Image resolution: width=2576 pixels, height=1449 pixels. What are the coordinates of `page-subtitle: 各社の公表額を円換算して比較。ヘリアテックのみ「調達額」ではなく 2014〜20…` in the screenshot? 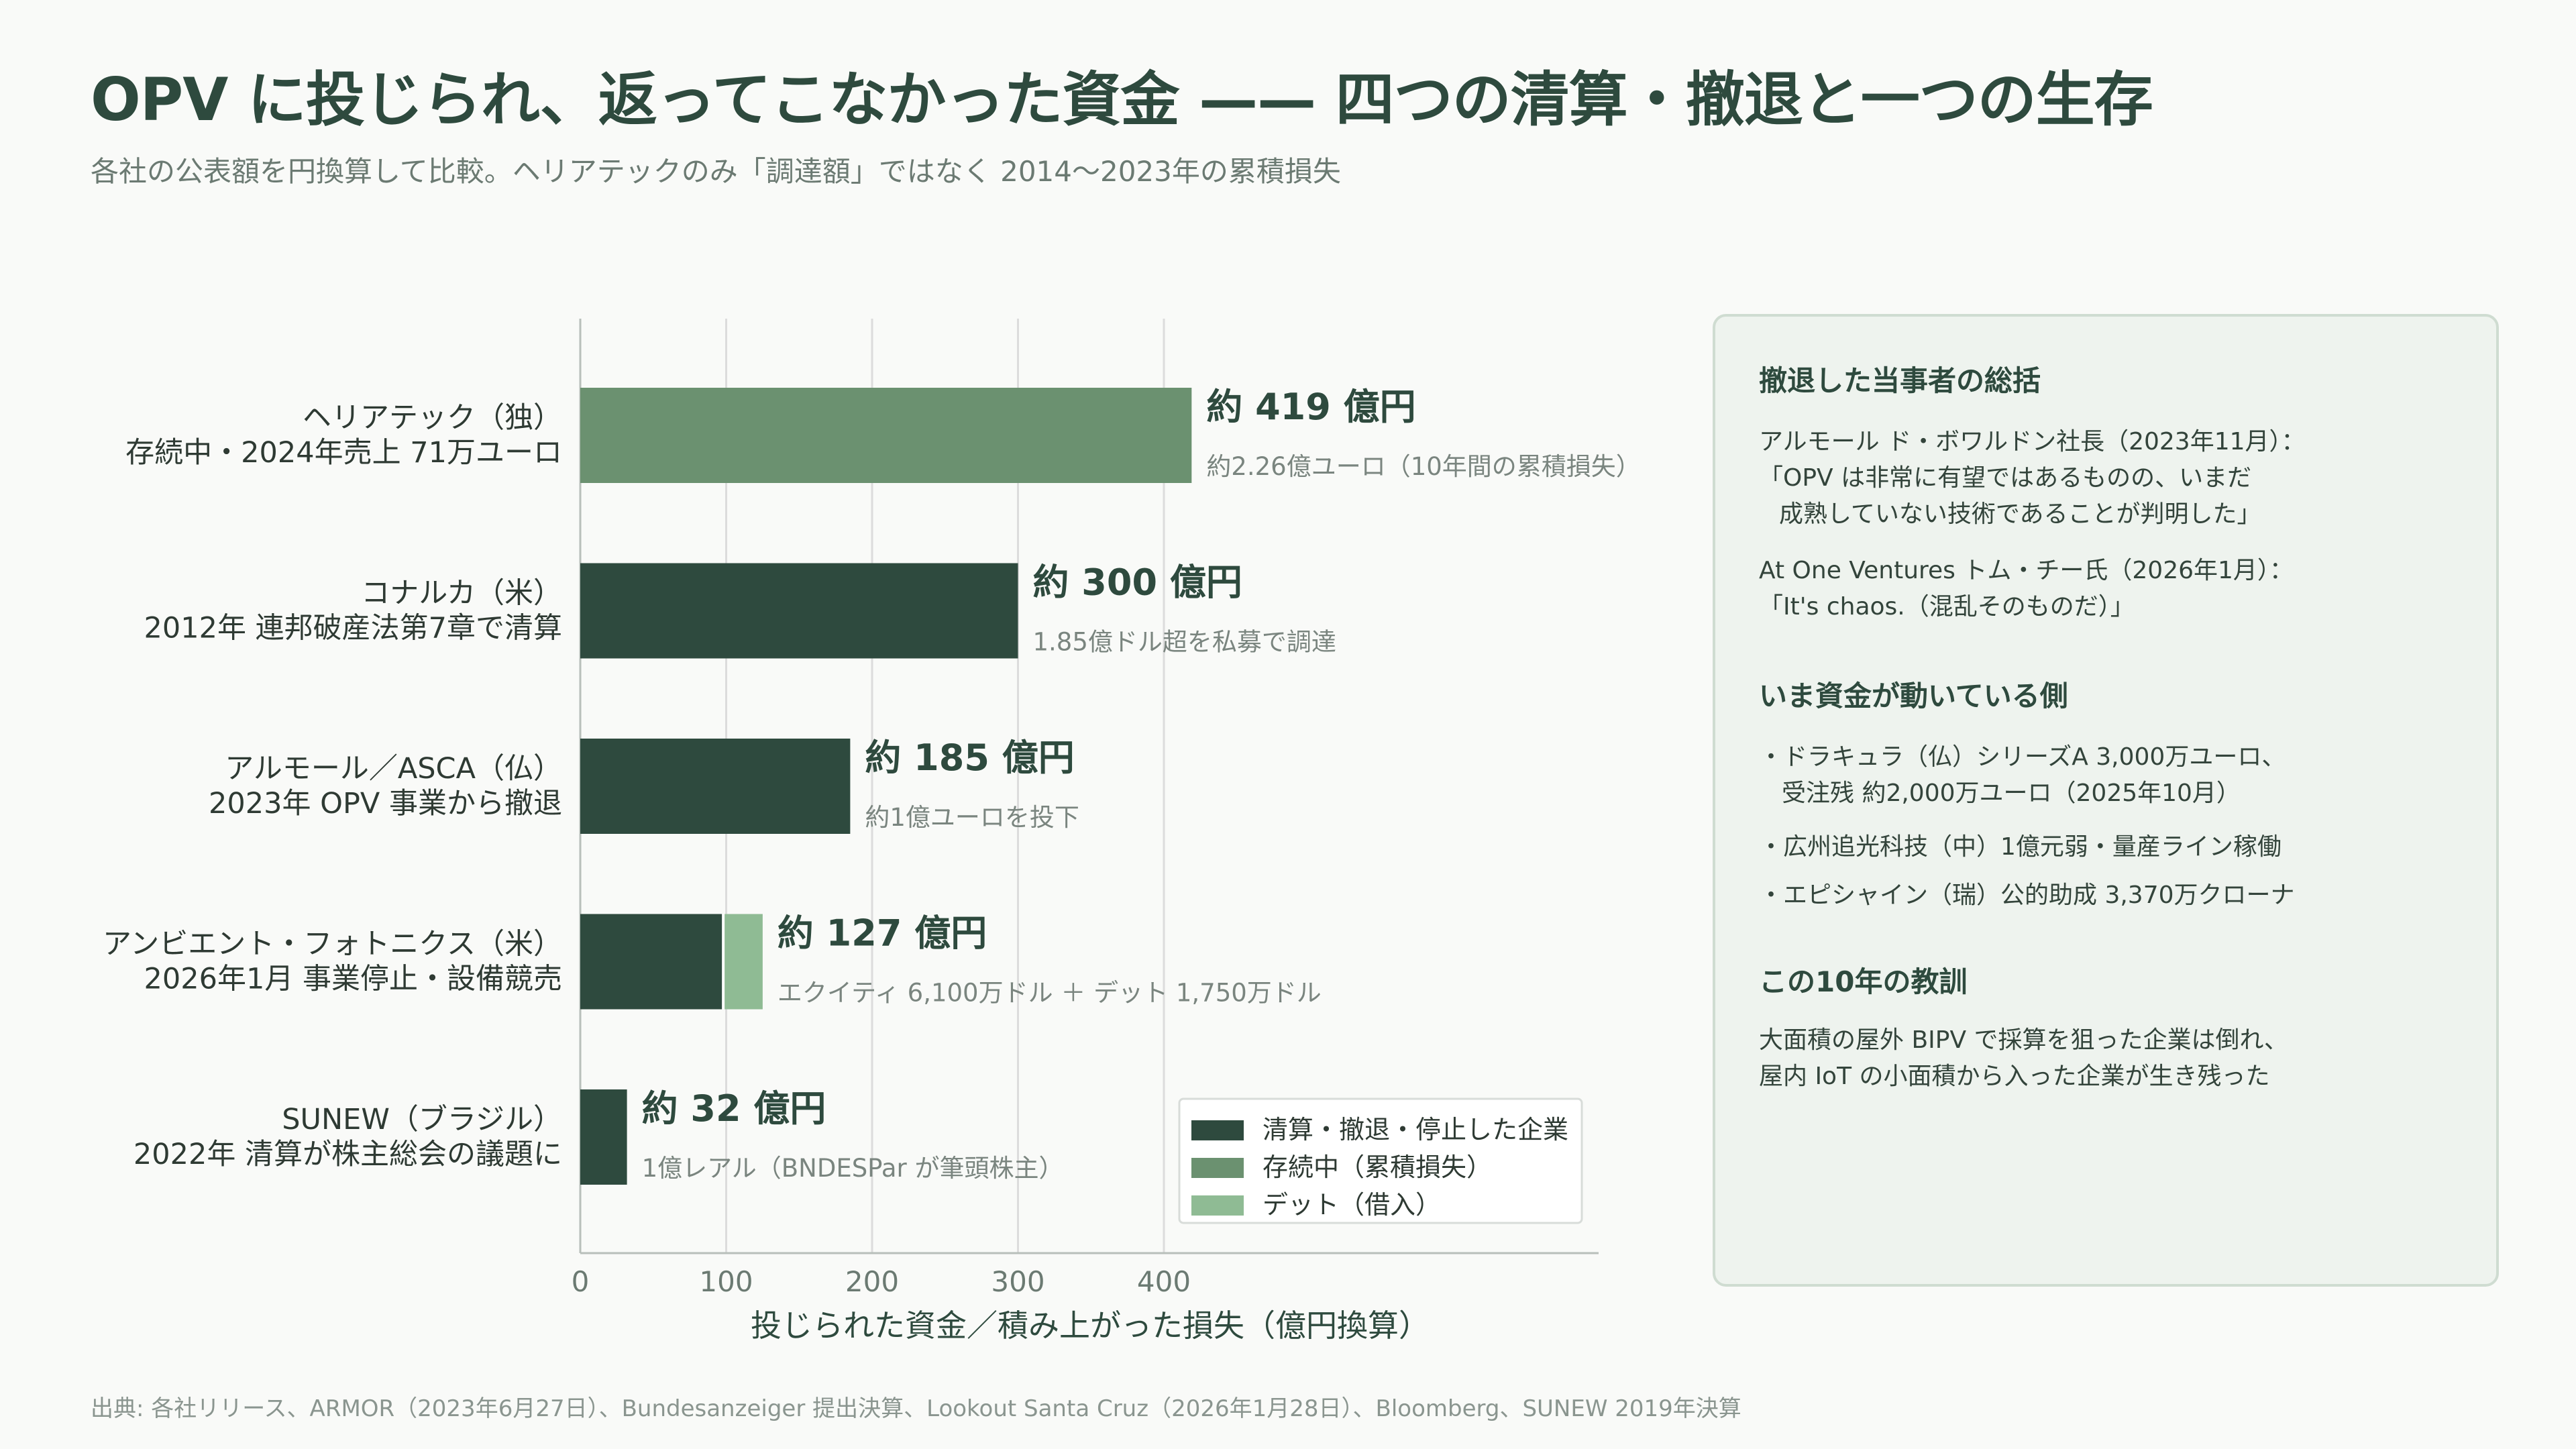 It's located at (716, 171).